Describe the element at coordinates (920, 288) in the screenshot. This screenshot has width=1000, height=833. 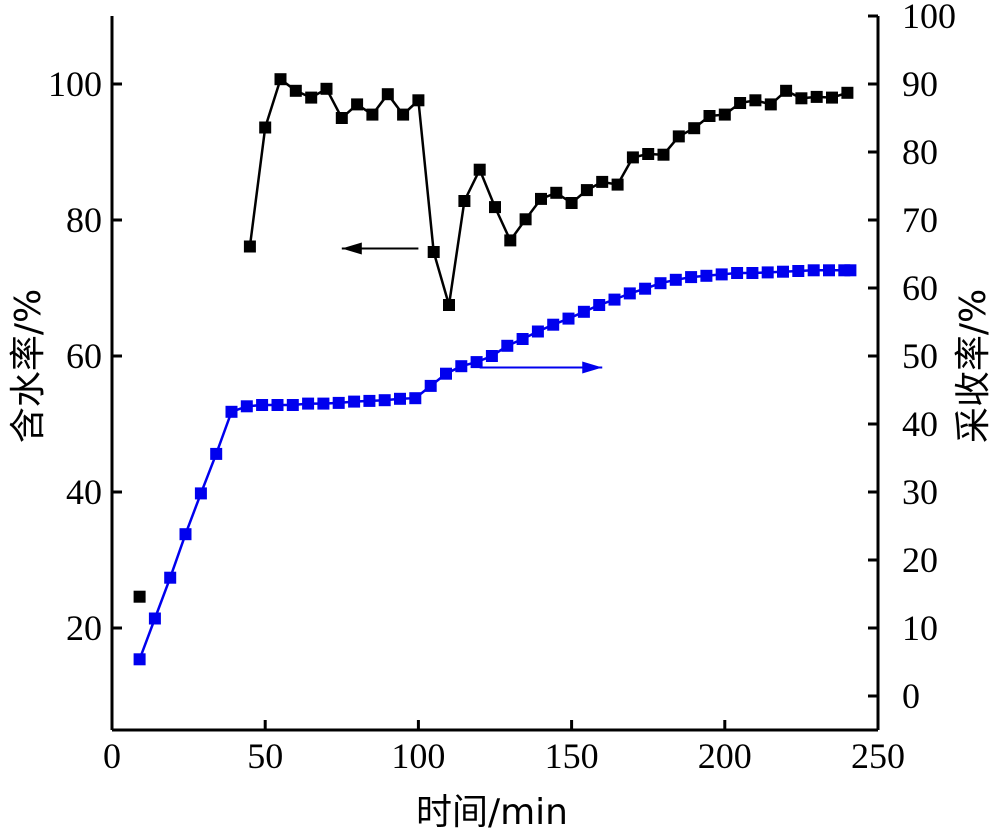
I see `y-right-tick-label: 60` at that location.